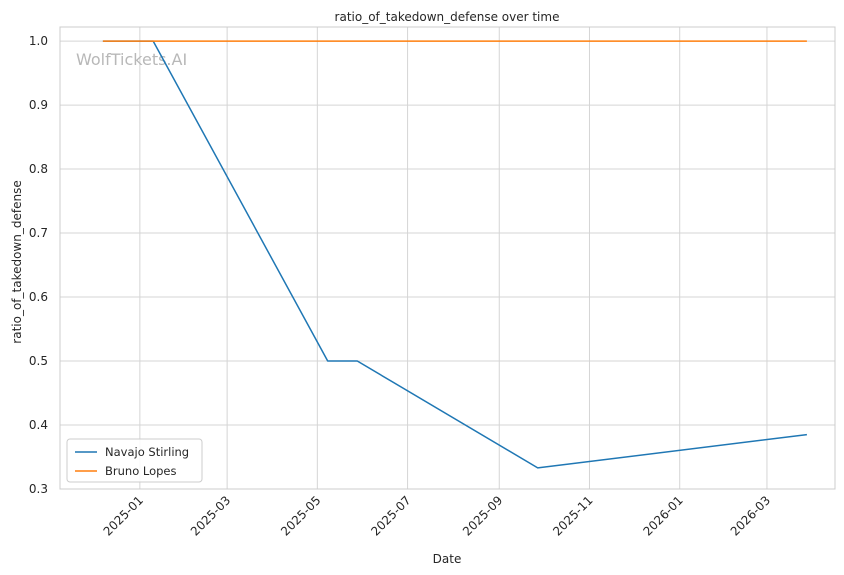 The width and height of the screenshot is (844, 575). Describe the element at coordinates (38, 41) in the screenshot. I see `y-tick-label: 1.0` at that location.